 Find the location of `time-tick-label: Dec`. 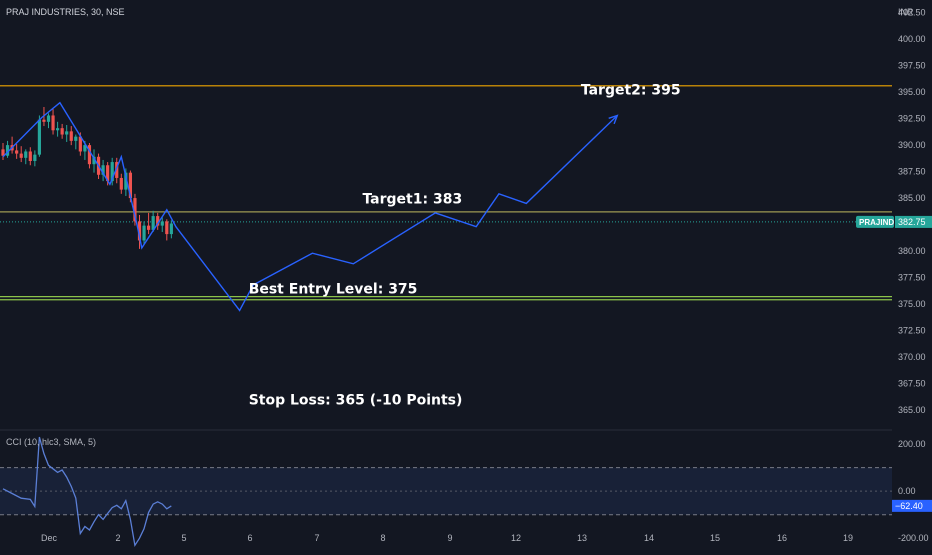

time-tick-label: Dec is located at coordinates (49, 538).